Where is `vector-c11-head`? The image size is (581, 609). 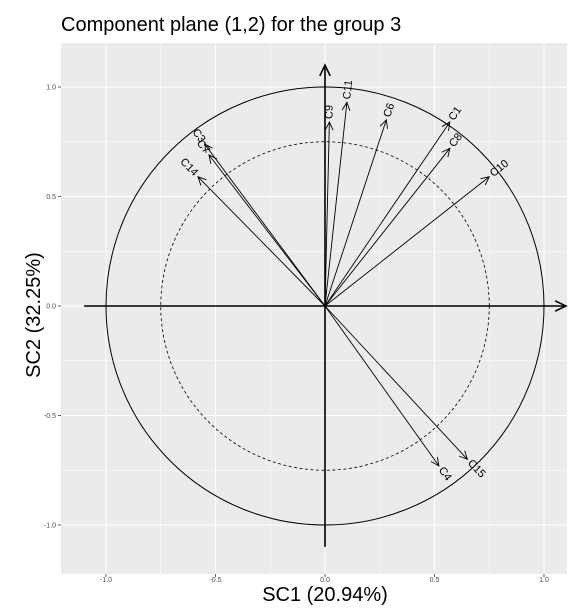
vector-c11-head is located at coordinates (346, 106).